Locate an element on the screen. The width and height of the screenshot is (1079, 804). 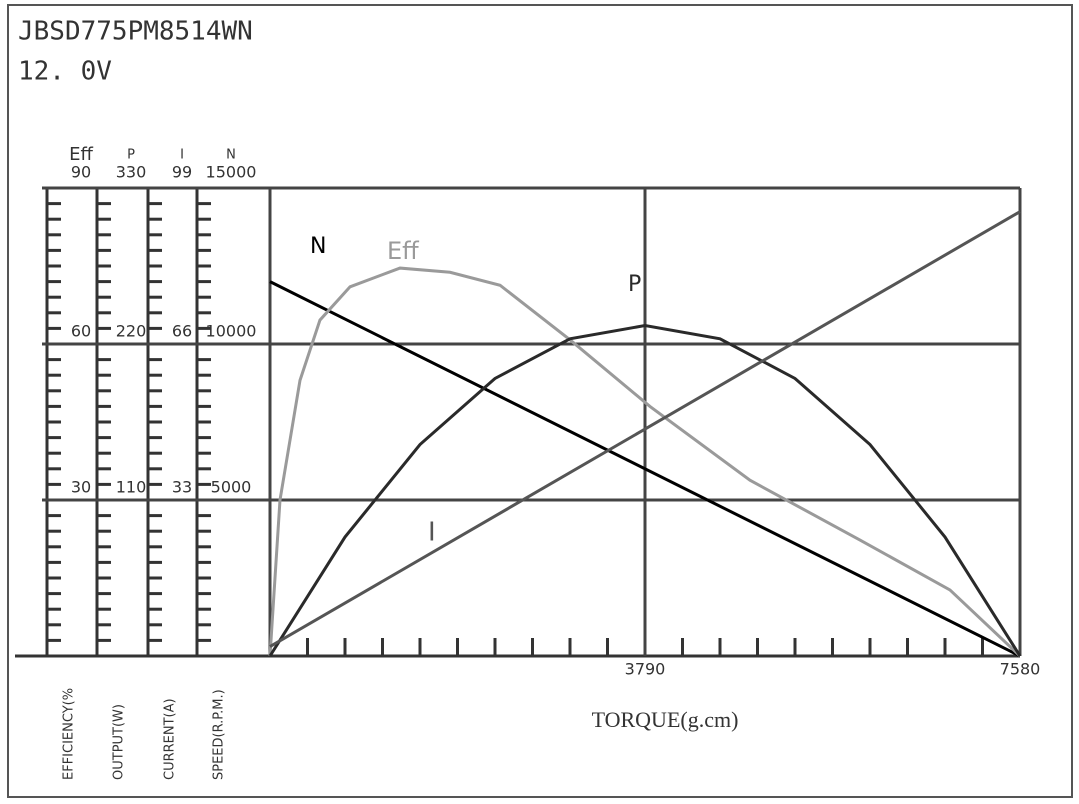
y-tick-label: 220 is located at coordinates (131, 331).